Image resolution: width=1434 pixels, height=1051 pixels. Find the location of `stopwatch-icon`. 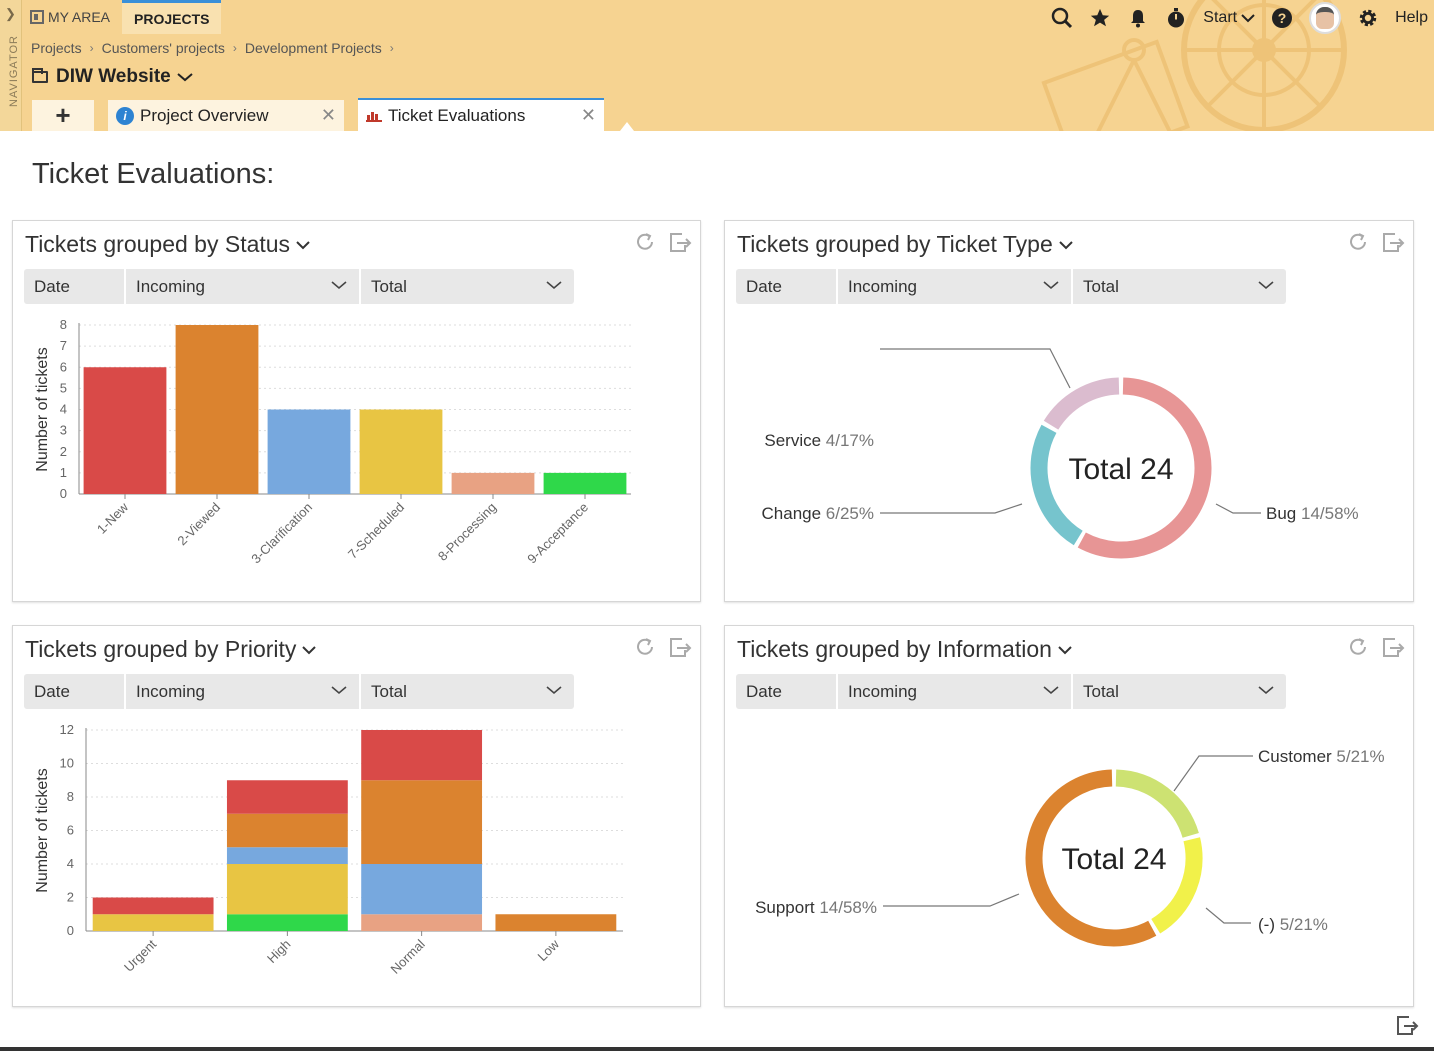

stopwatch-icon is located at coordinates (1176, 18).